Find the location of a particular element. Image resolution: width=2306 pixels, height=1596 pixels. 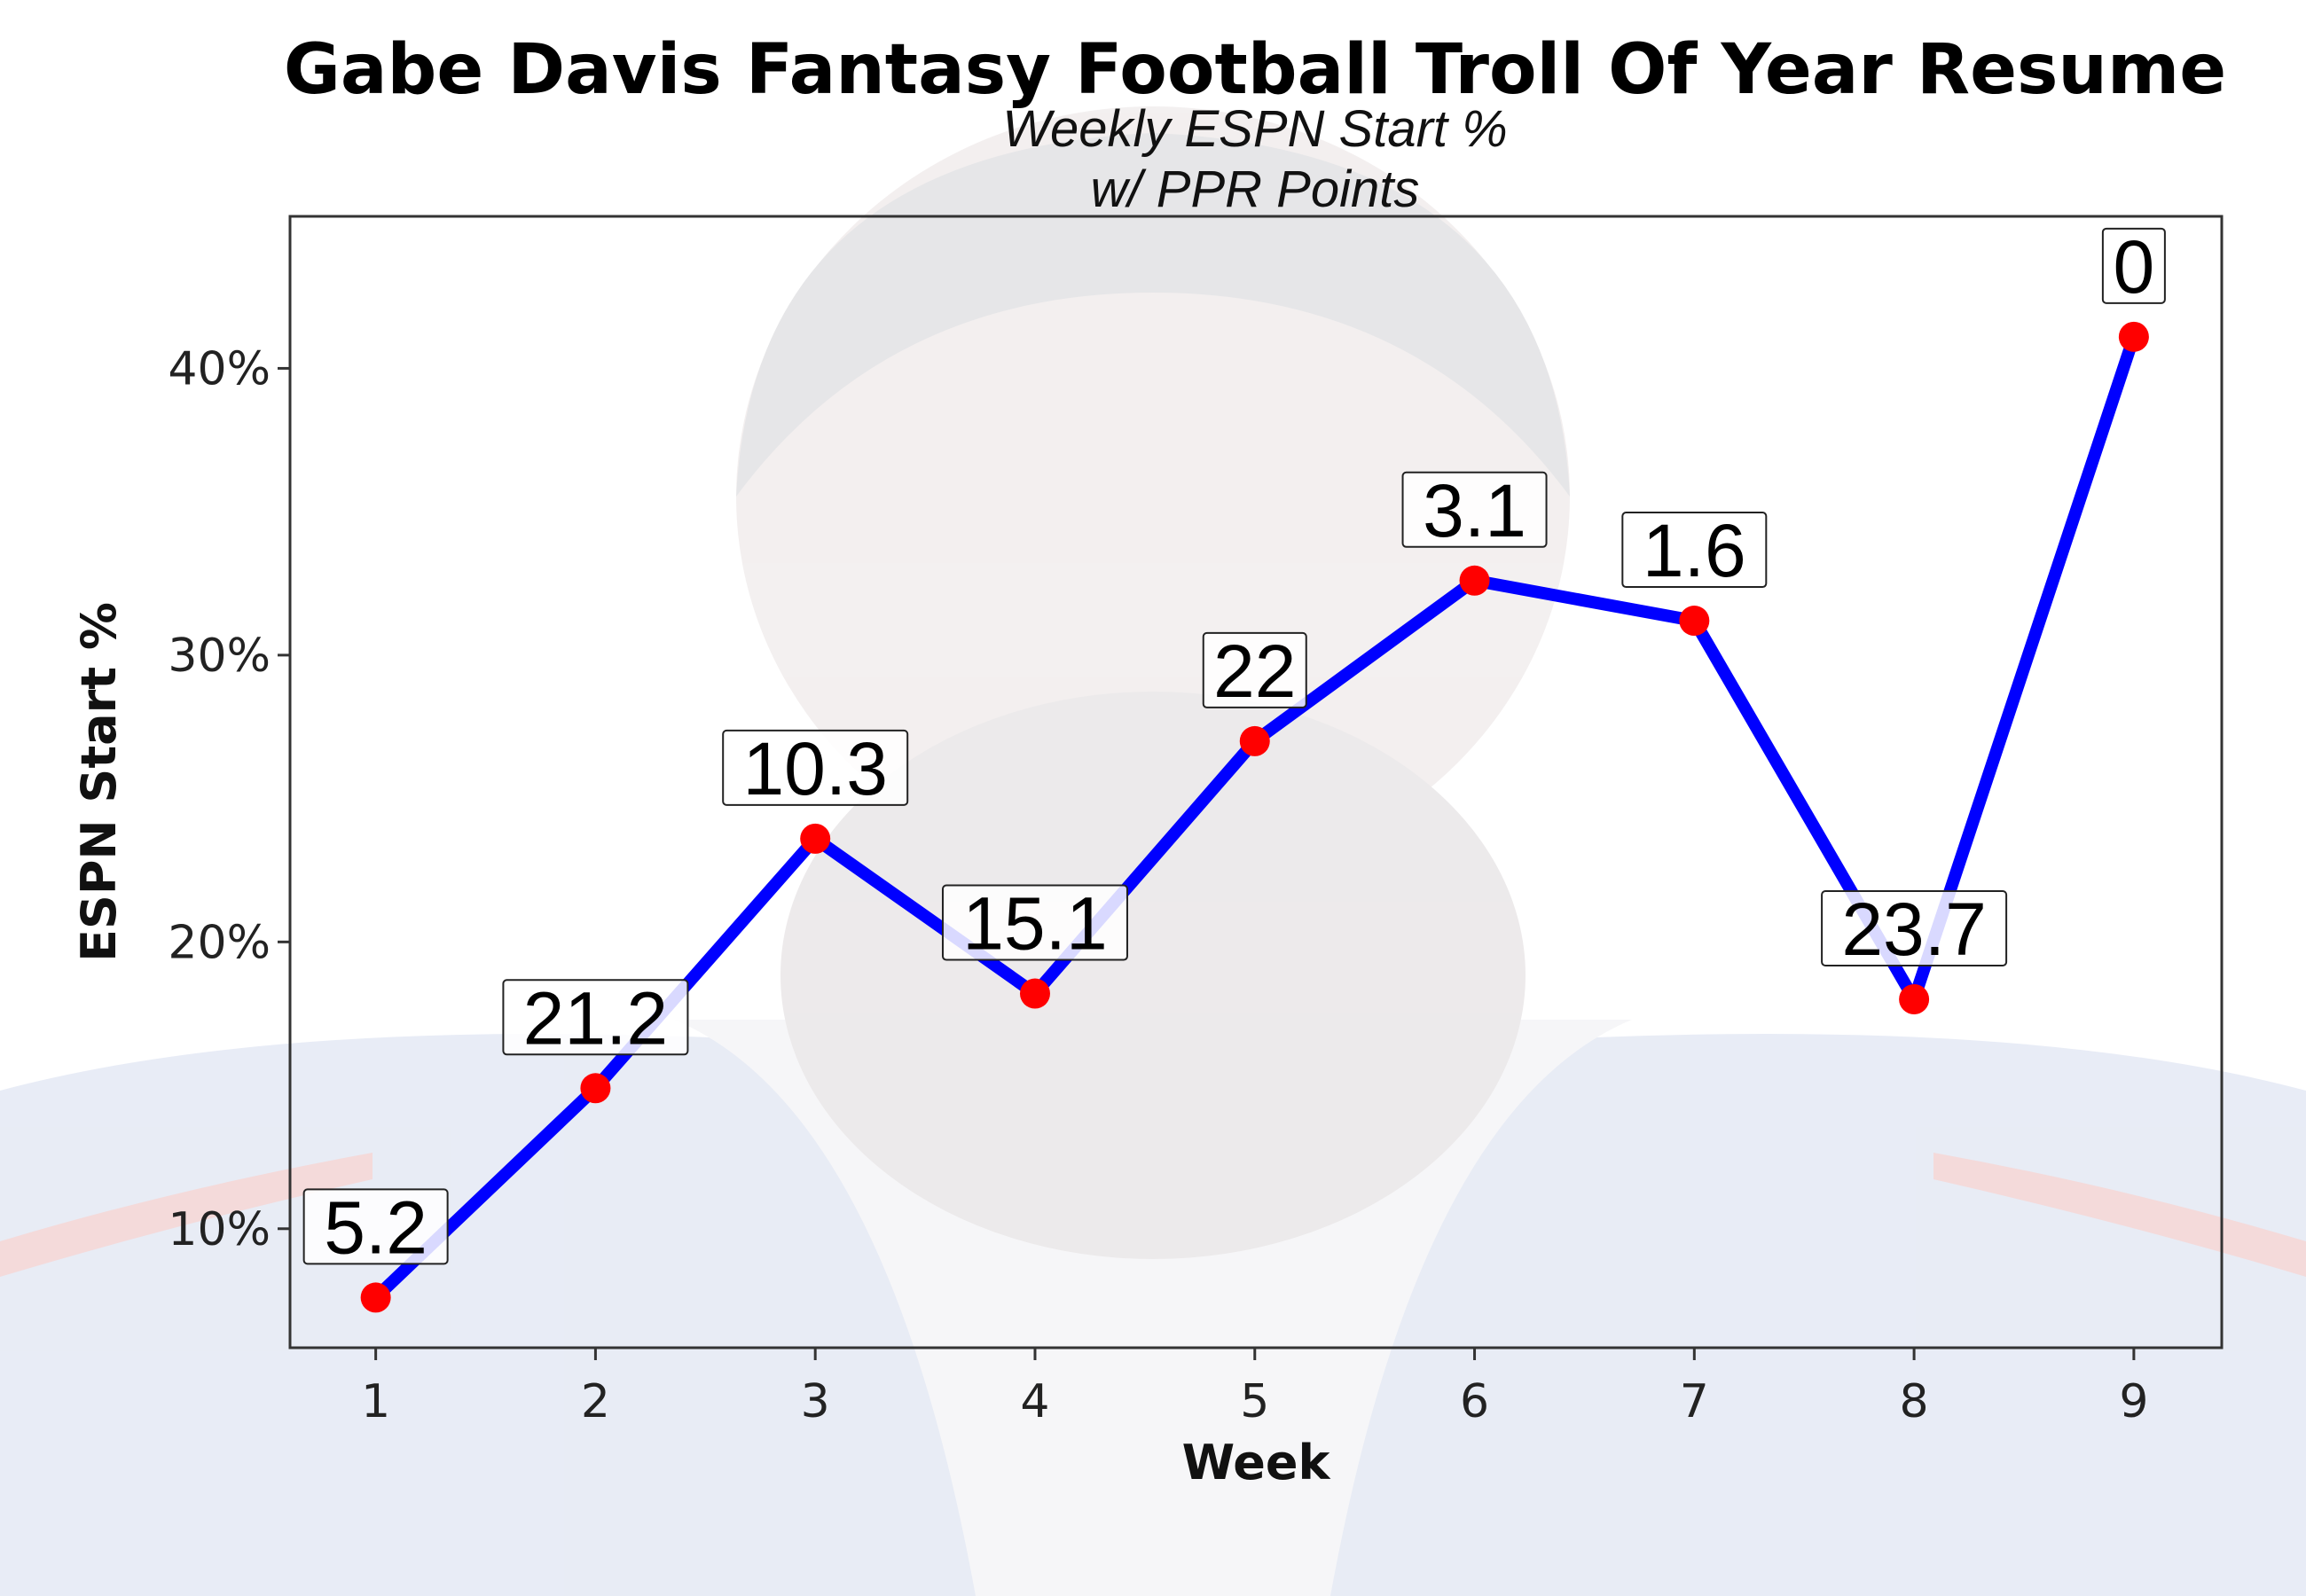

y-tick-label: 10% is located at coordinates (219, 1229).